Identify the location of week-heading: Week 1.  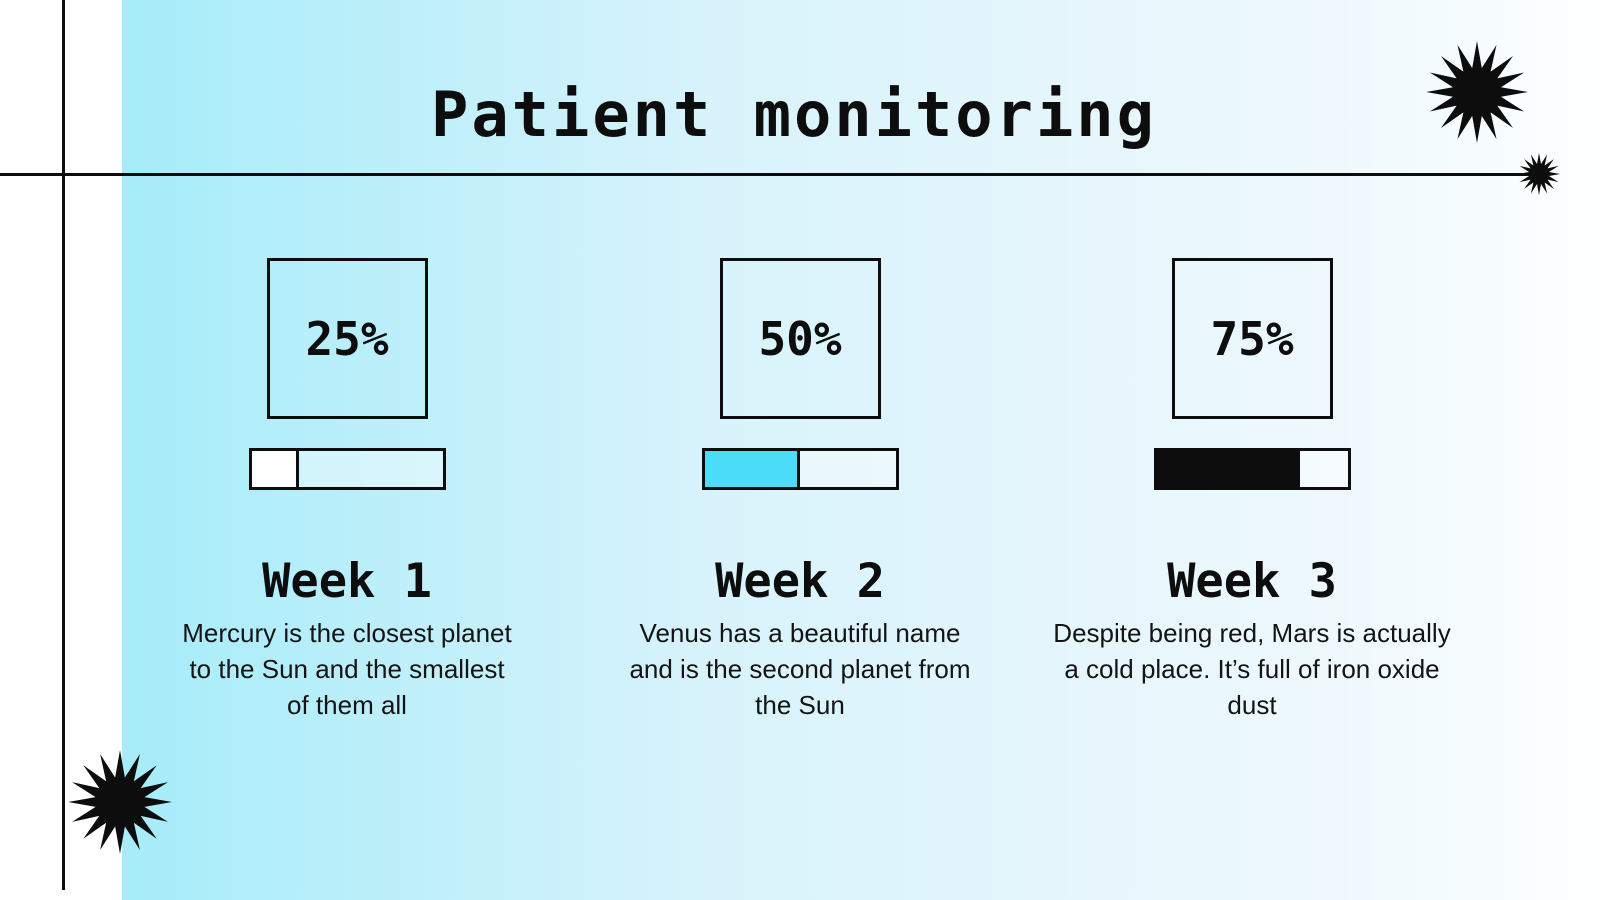
(347, 581).